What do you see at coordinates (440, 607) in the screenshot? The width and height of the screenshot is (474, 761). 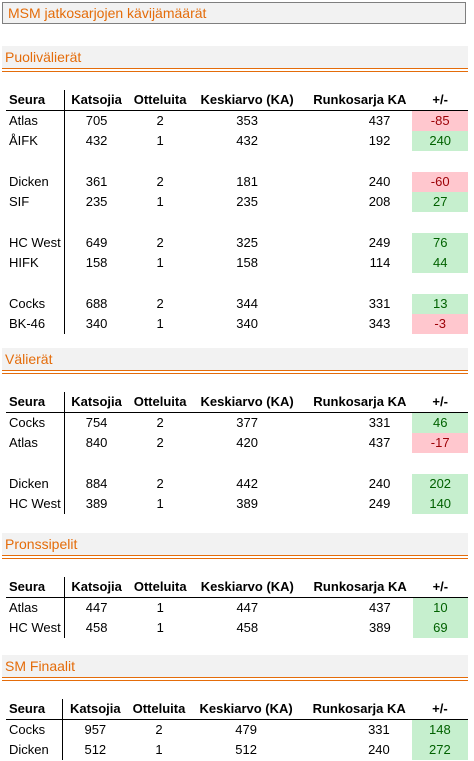 I see `cell-diff: 10` at bounding box center [440, 607].